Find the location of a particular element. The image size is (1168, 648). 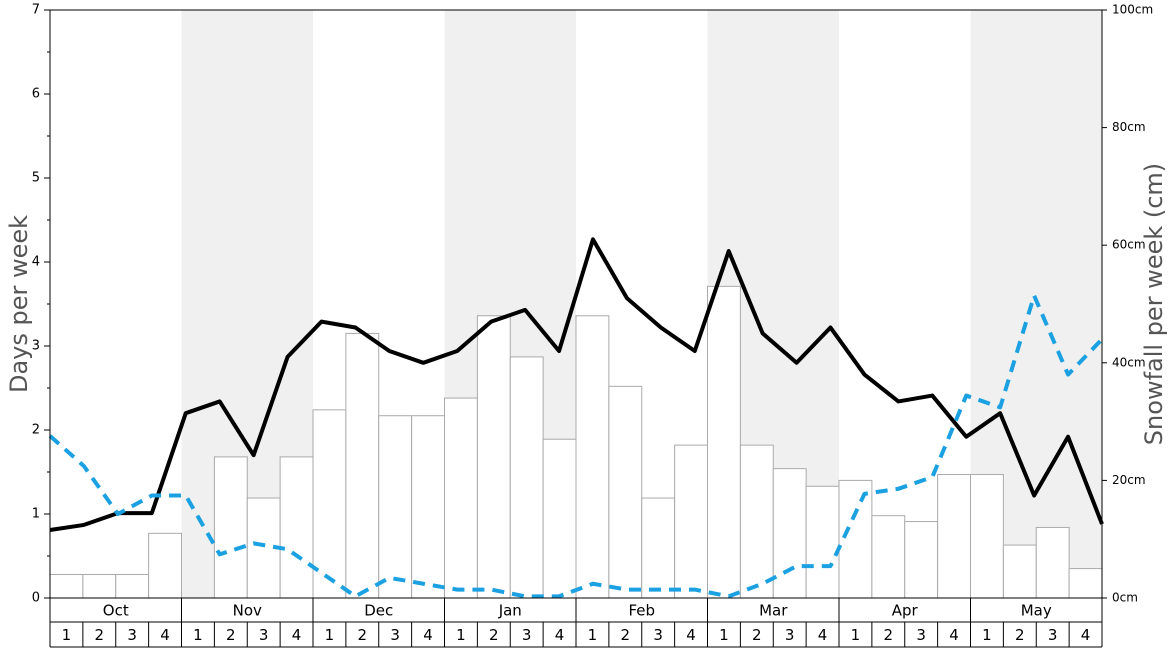

y-axis-label: Days per week is located at coordinates (19, 304).